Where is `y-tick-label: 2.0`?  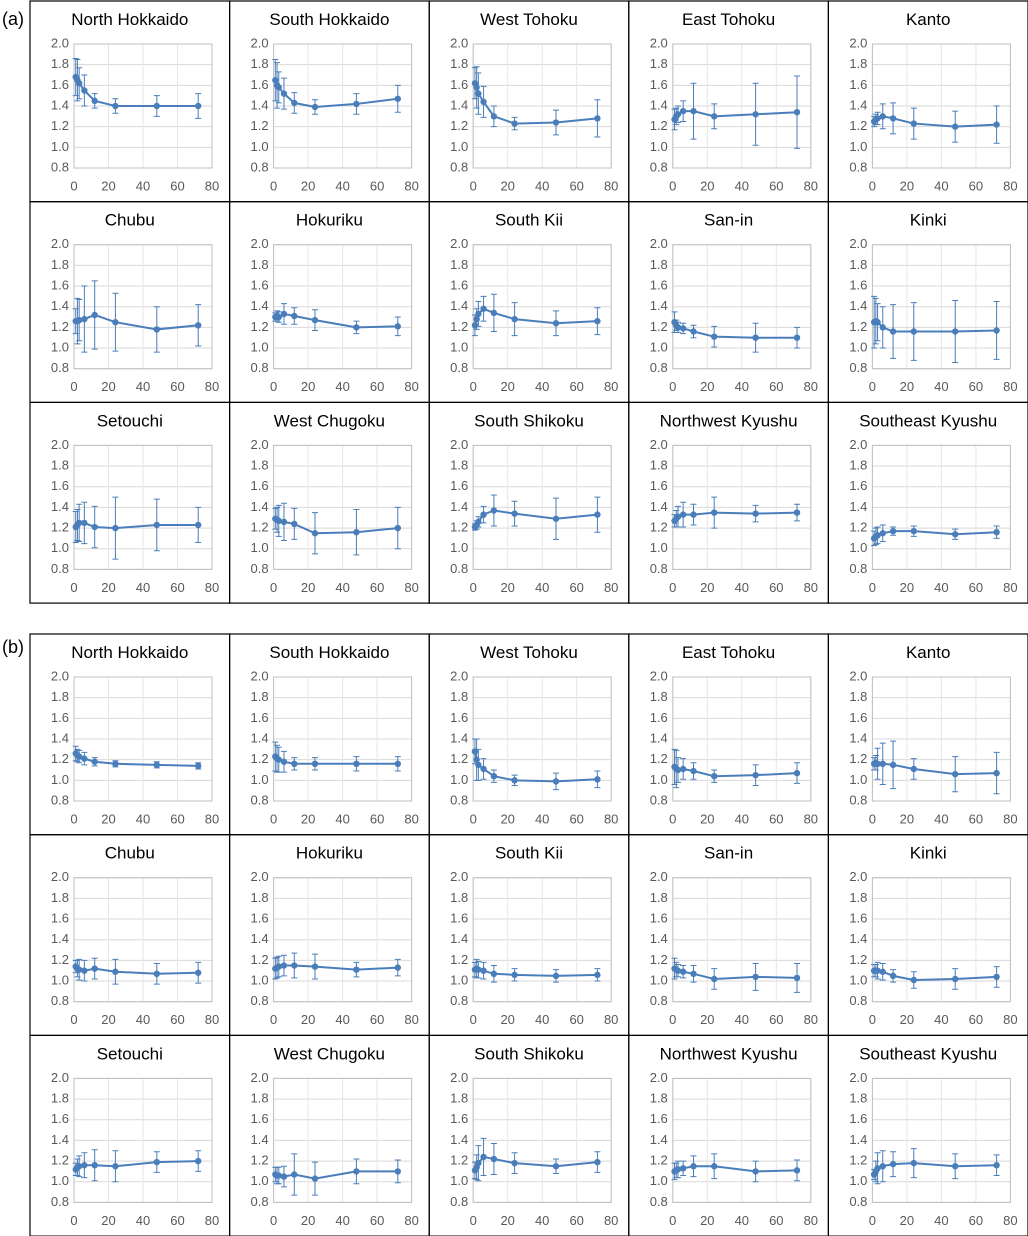 y-tick-label: 2.0 is located at coordinates (260, 1077).